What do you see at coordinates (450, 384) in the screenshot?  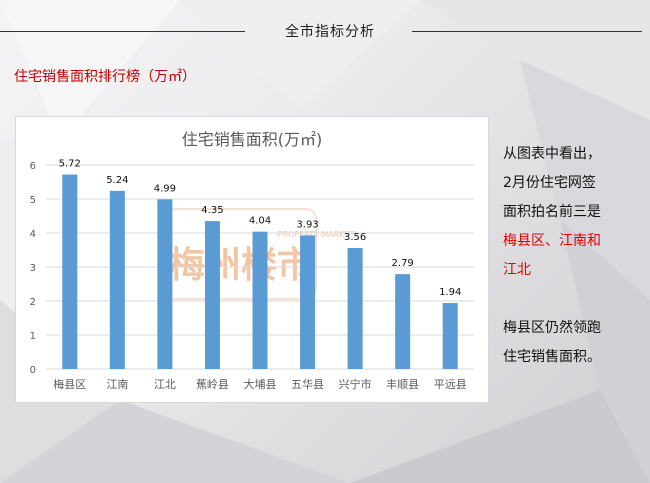 I see `x-category-label: 平远县` at bounding box center [450, 384].